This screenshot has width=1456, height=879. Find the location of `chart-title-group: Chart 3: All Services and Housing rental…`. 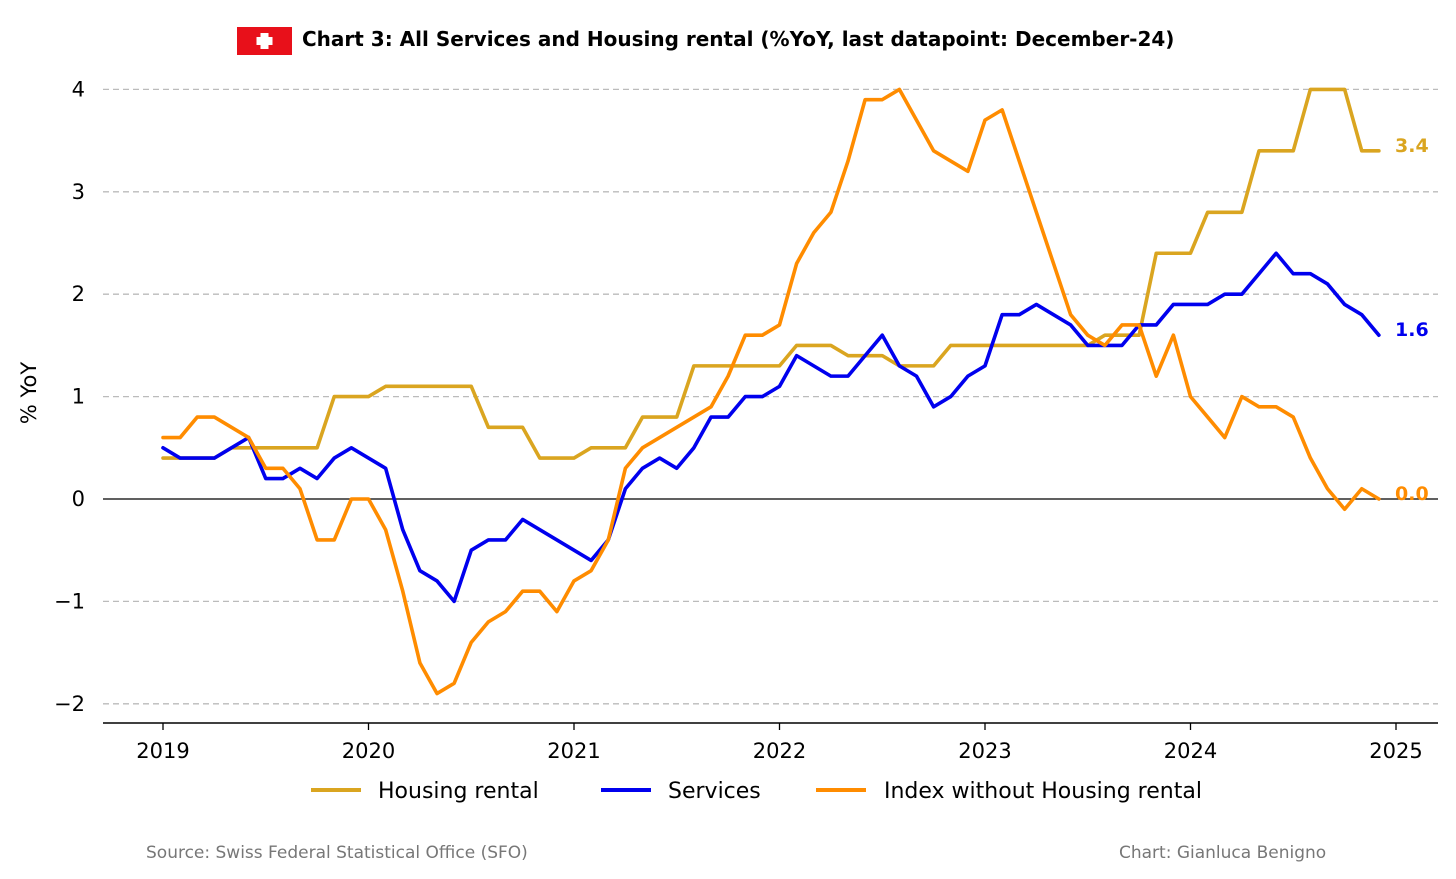

chart-title-group: Chart 3: All Services and Housing rental… is located at coordinates (705, 41).